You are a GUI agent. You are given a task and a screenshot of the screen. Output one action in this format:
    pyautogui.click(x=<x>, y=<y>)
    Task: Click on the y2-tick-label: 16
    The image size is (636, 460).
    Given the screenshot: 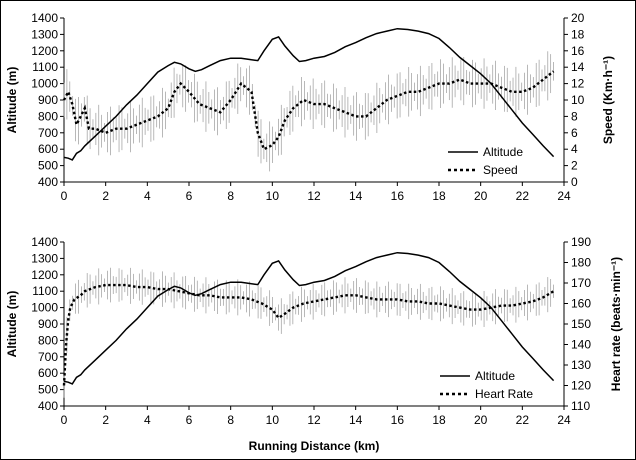 What is the action you would take?
    pyautogui.click(x=578, y=51)
    